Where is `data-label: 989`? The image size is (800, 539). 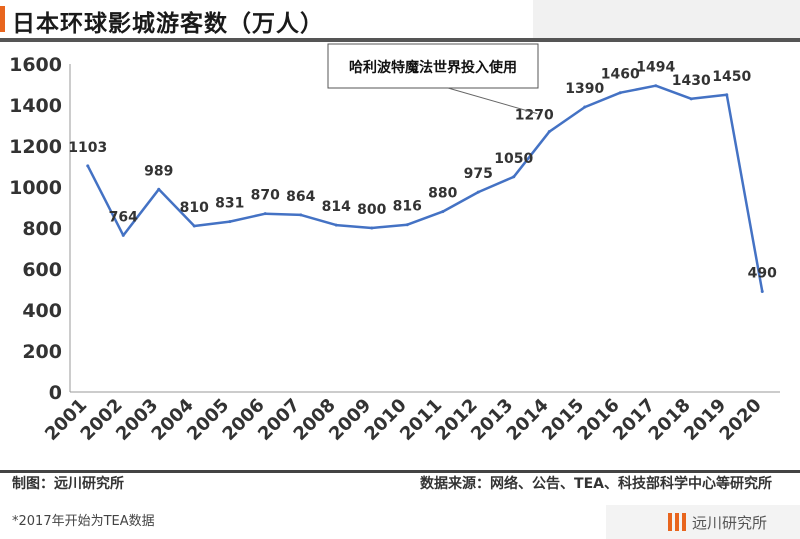 data-label: 989 is located at coordinates (158, 171).